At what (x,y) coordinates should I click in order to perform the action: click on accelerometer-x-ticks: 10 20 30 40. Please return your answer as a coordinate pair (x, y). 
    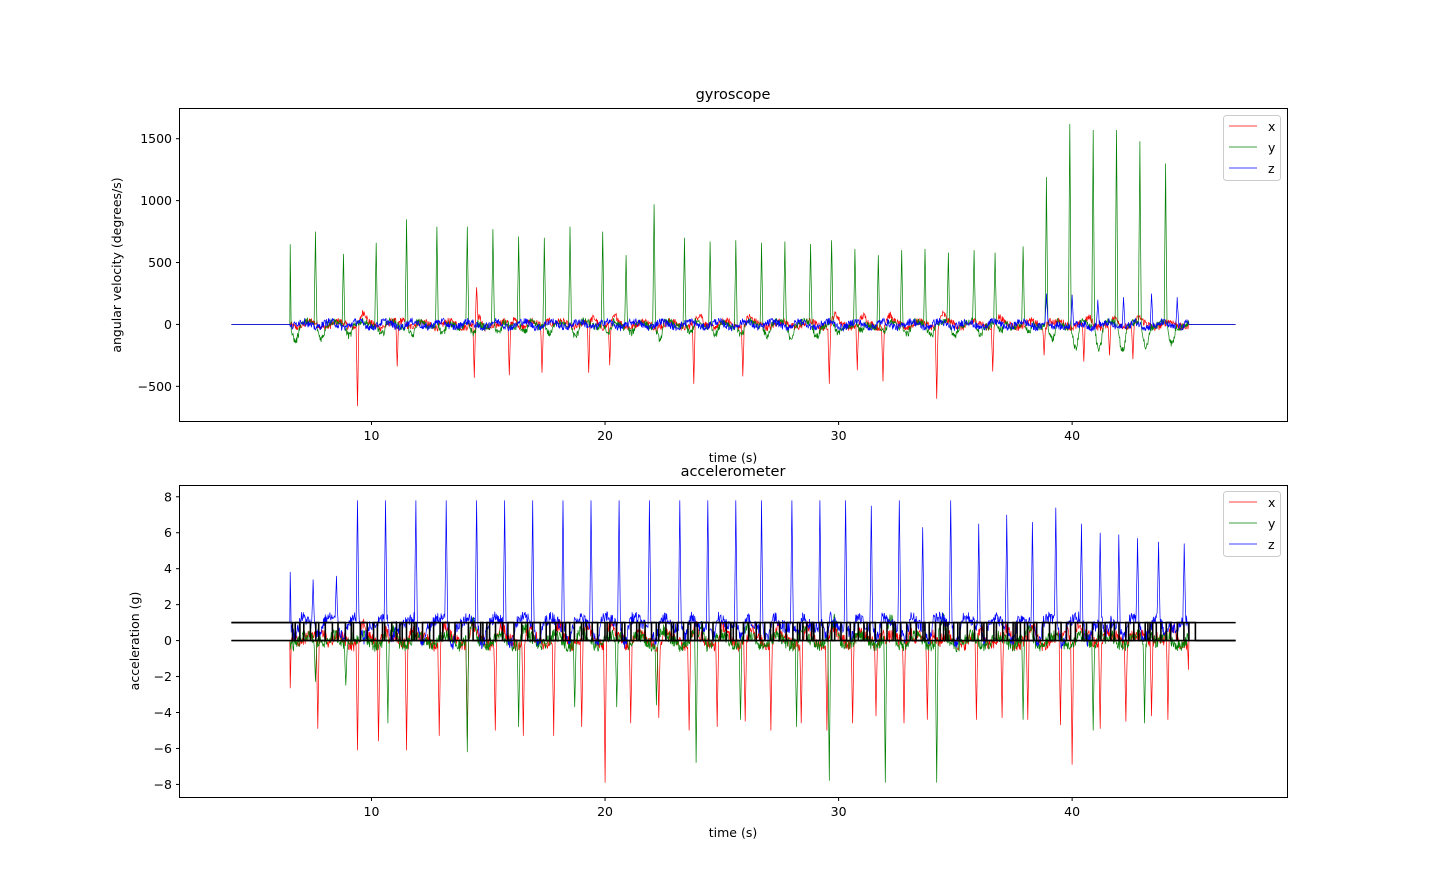
    Looking at the image, I should click on (722, 808).